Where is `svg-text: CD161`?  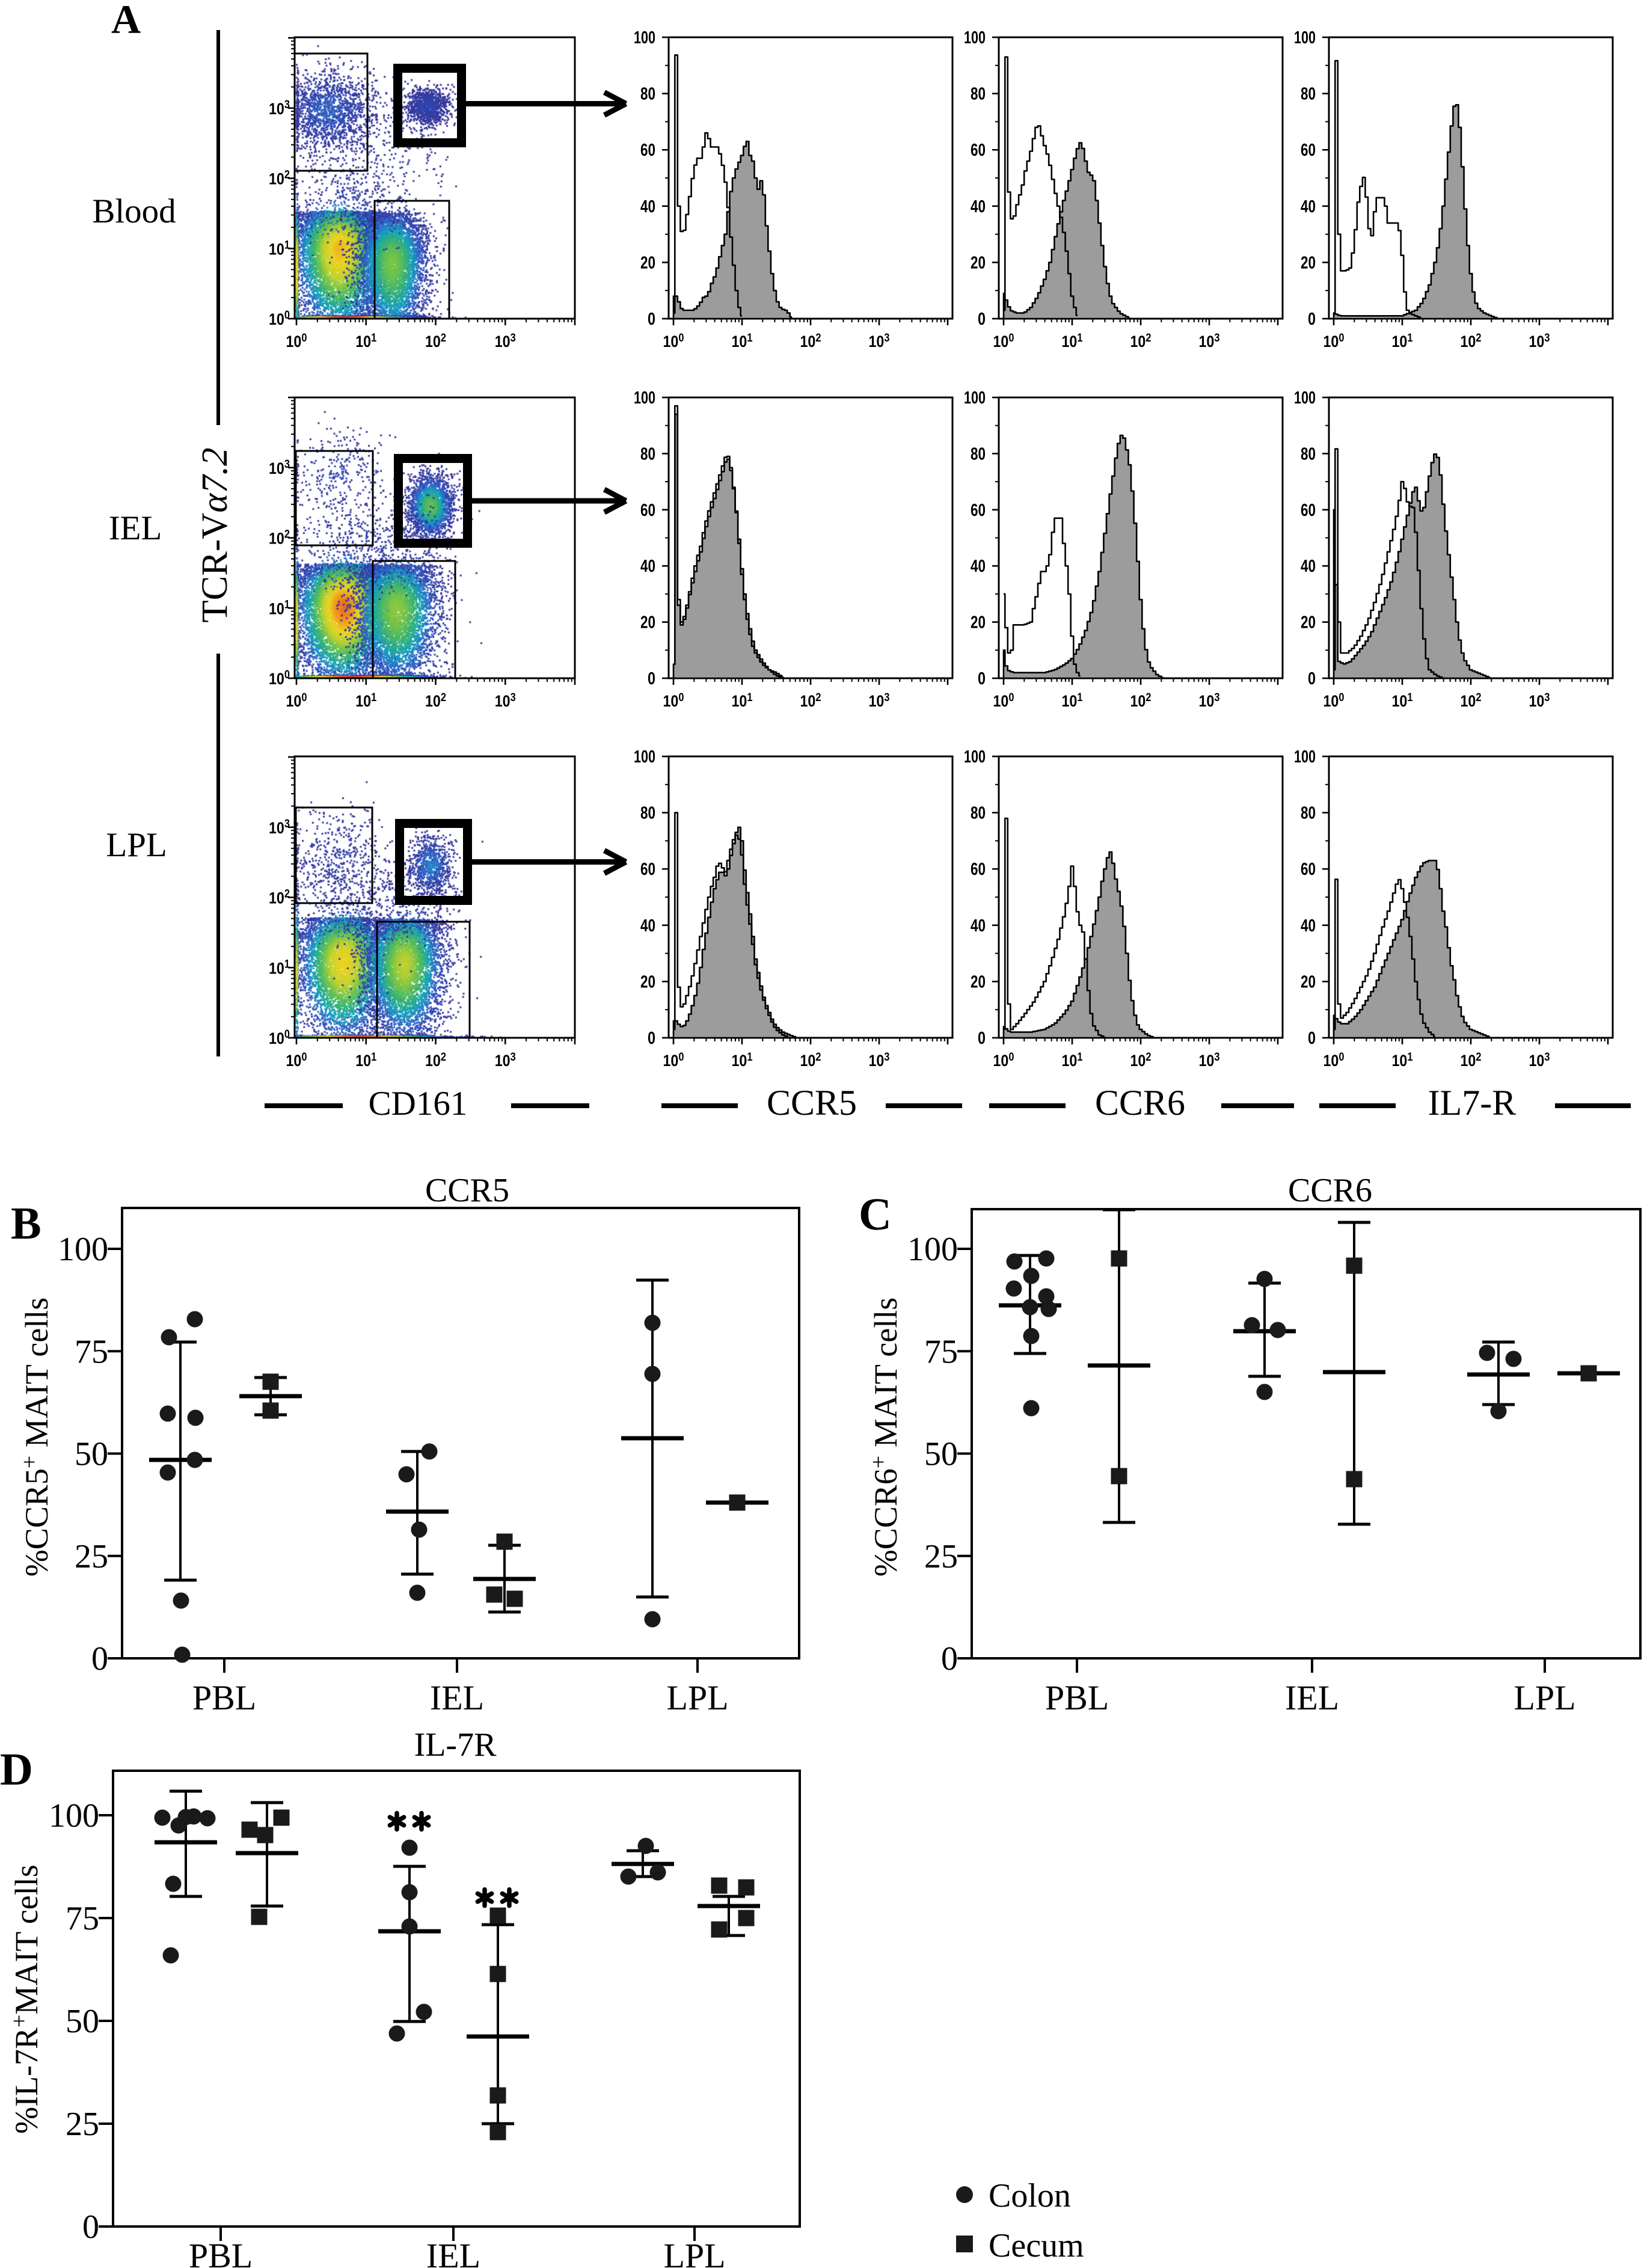 svg-text: CD161 is located at coordinates (418, 1104).